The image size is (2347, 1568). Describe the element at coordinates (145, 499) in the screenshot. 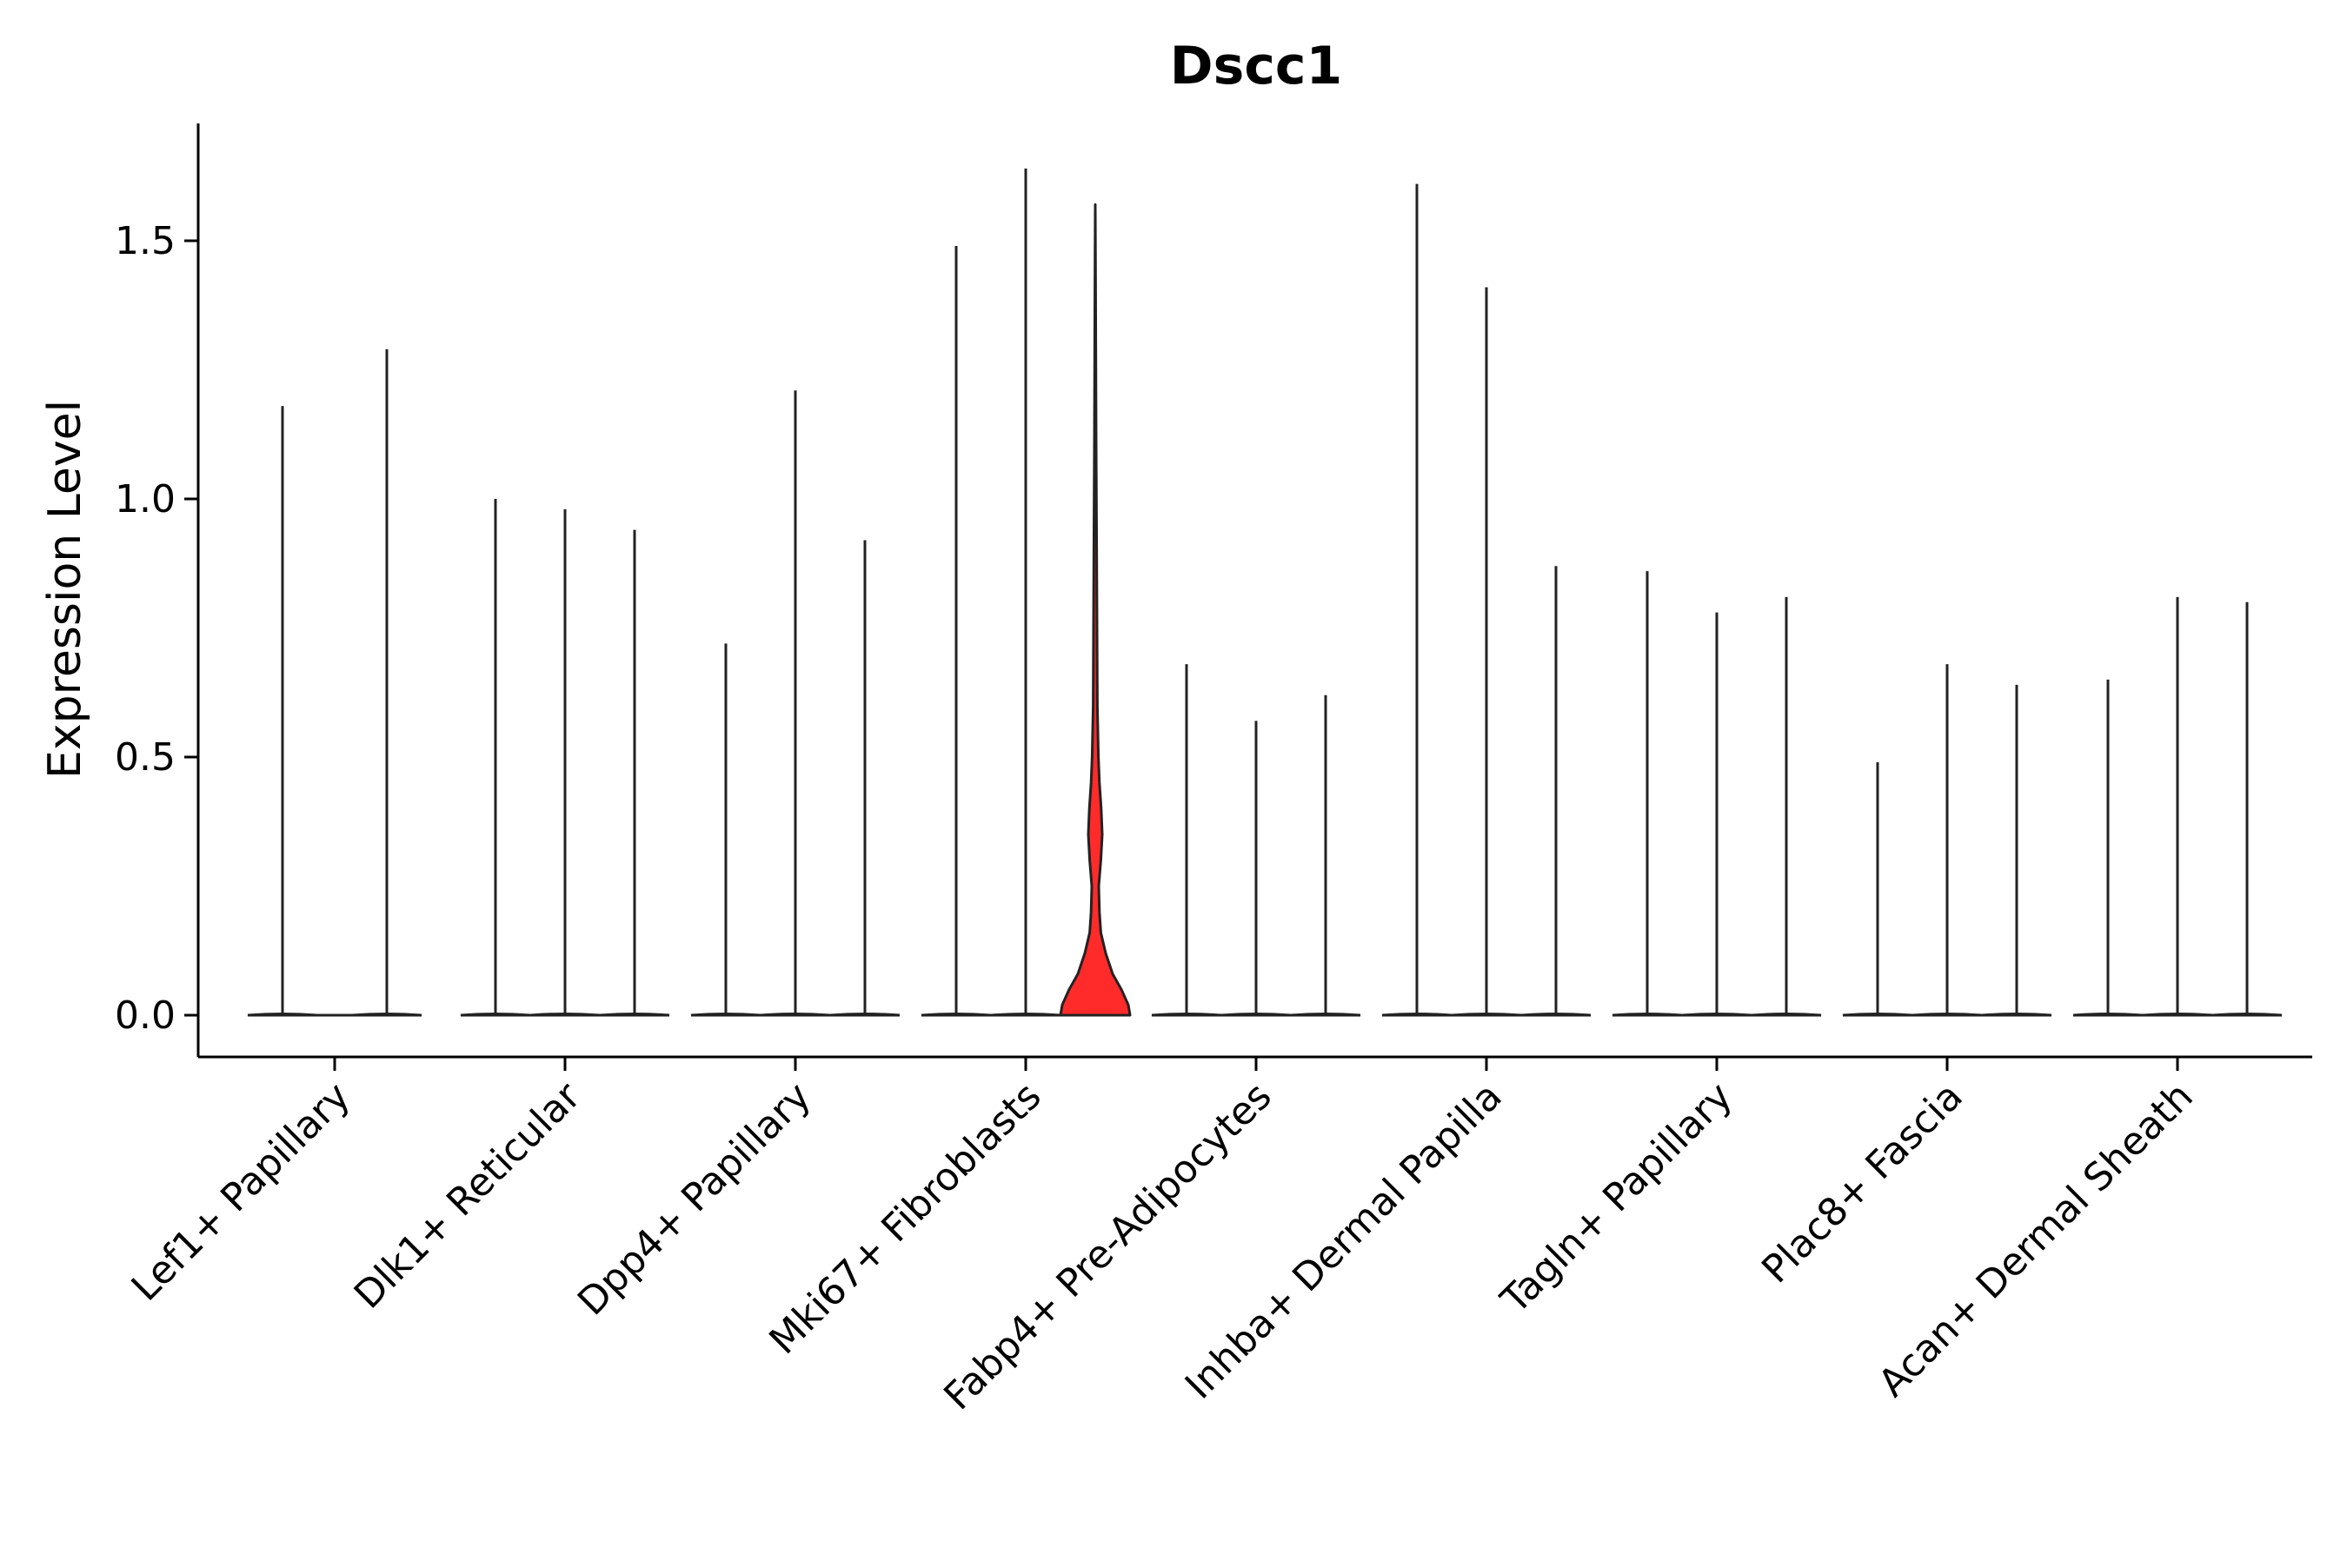

I see `y-tick-label: 1.0` at that location.